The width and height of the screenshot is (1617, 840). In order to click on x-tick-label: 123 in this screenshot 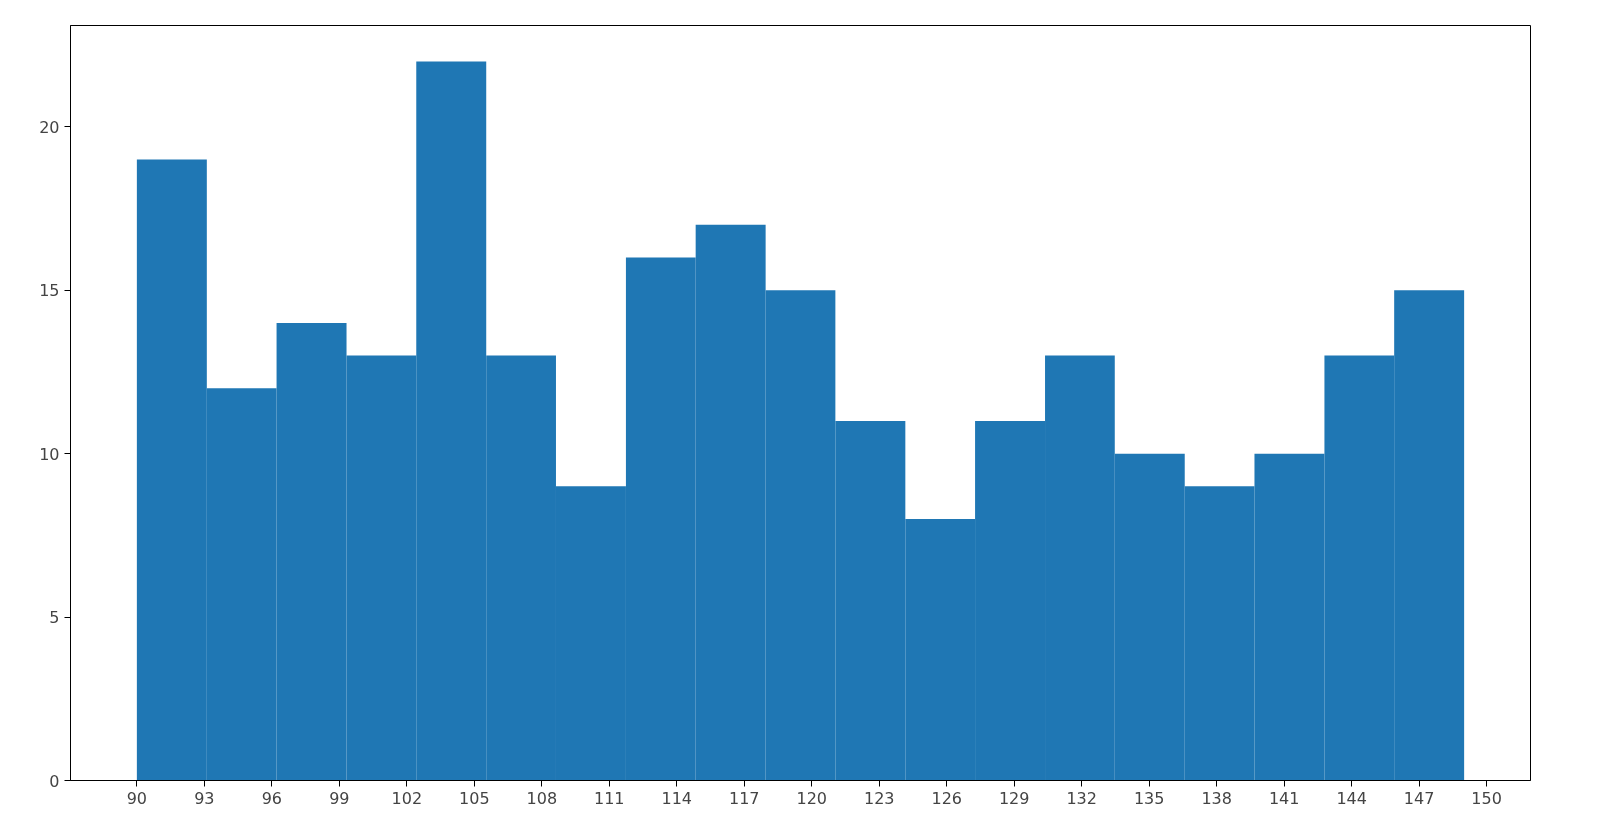, I will do `click(879, 798)`.